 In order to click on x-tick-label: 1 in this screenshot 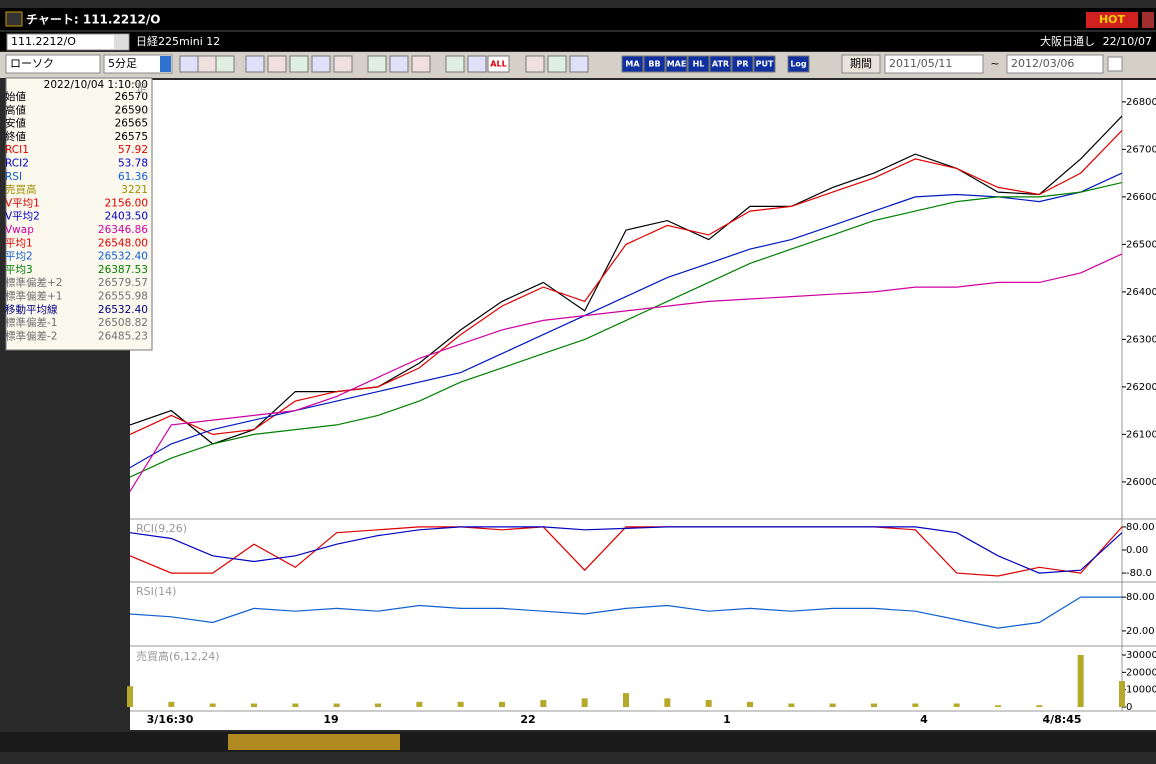, I will do `click(727, 719)`.